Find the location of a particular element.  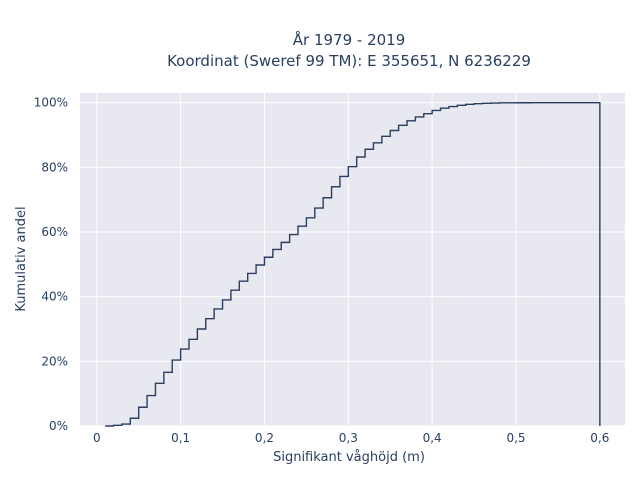

y-tick-label: 0% is located at coordinates (58, 426).